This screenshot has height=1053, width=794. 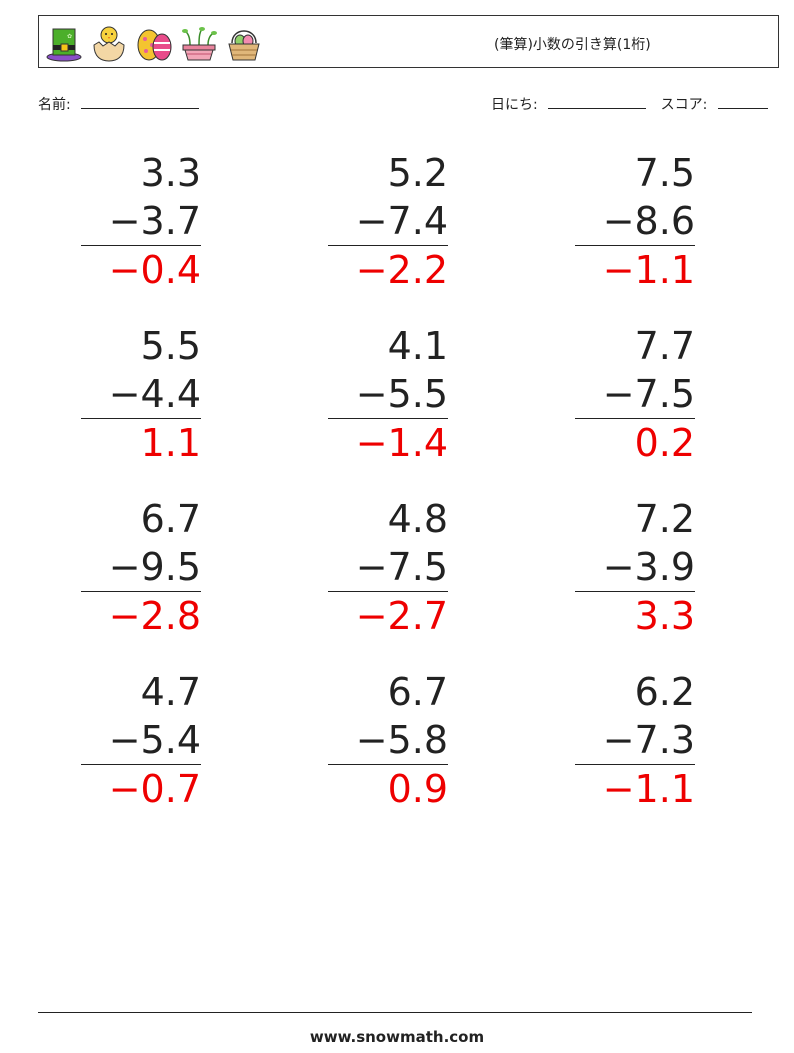 I want to click on subtrahend: −9.5, so click(x=141, y=567).